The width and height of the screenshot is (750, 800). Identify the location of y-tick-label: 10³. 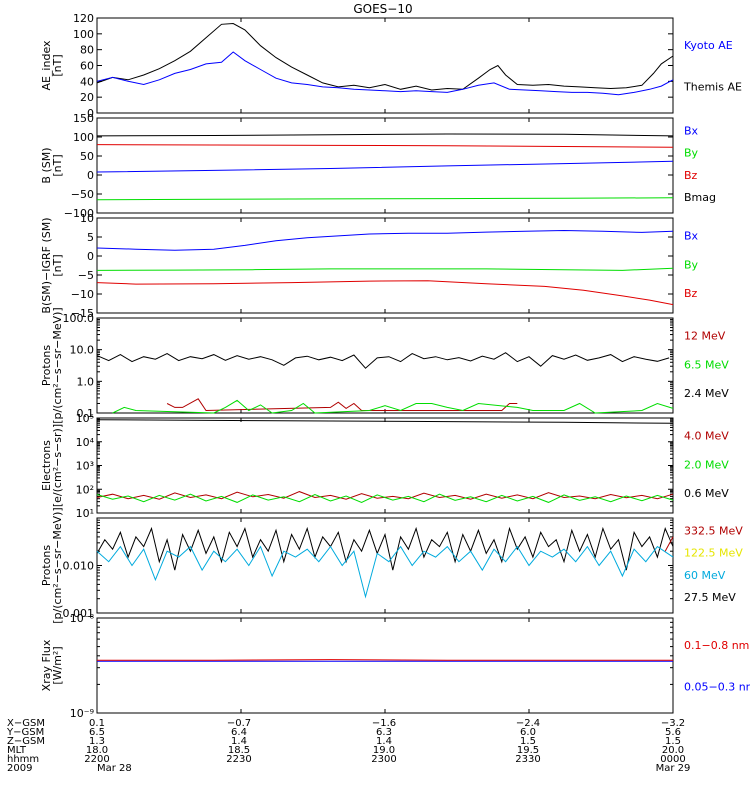
(85, 466).